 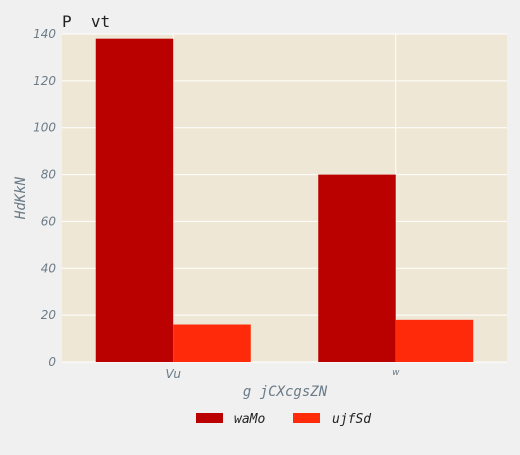 What do you see at coordinates (49, 315) in the screenshot?
I see `y-tick-label: 20` at bounding box center [49, 315].